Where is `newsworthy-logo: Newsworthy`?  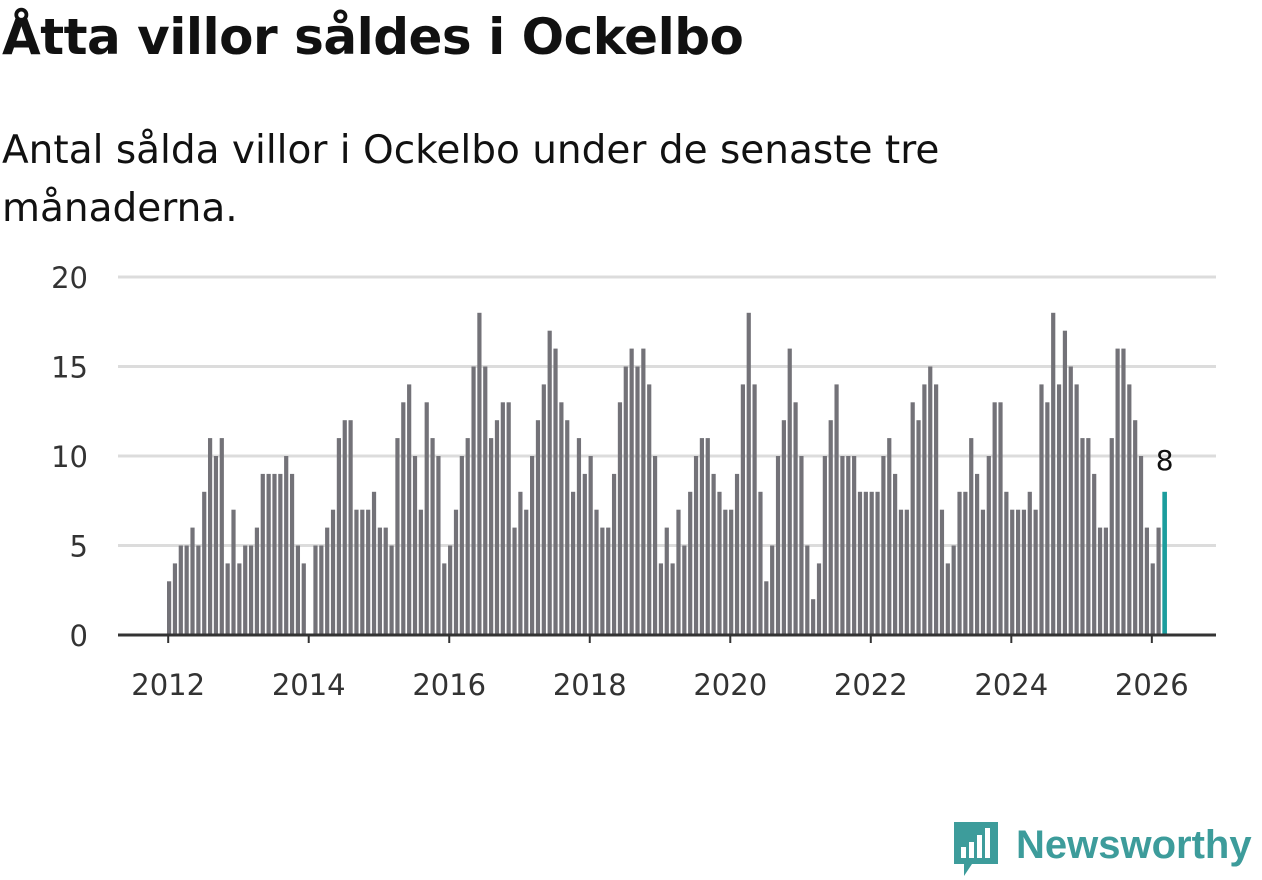 newsworthy-logo: Newsworthy is located at coordinates (1101, 849).